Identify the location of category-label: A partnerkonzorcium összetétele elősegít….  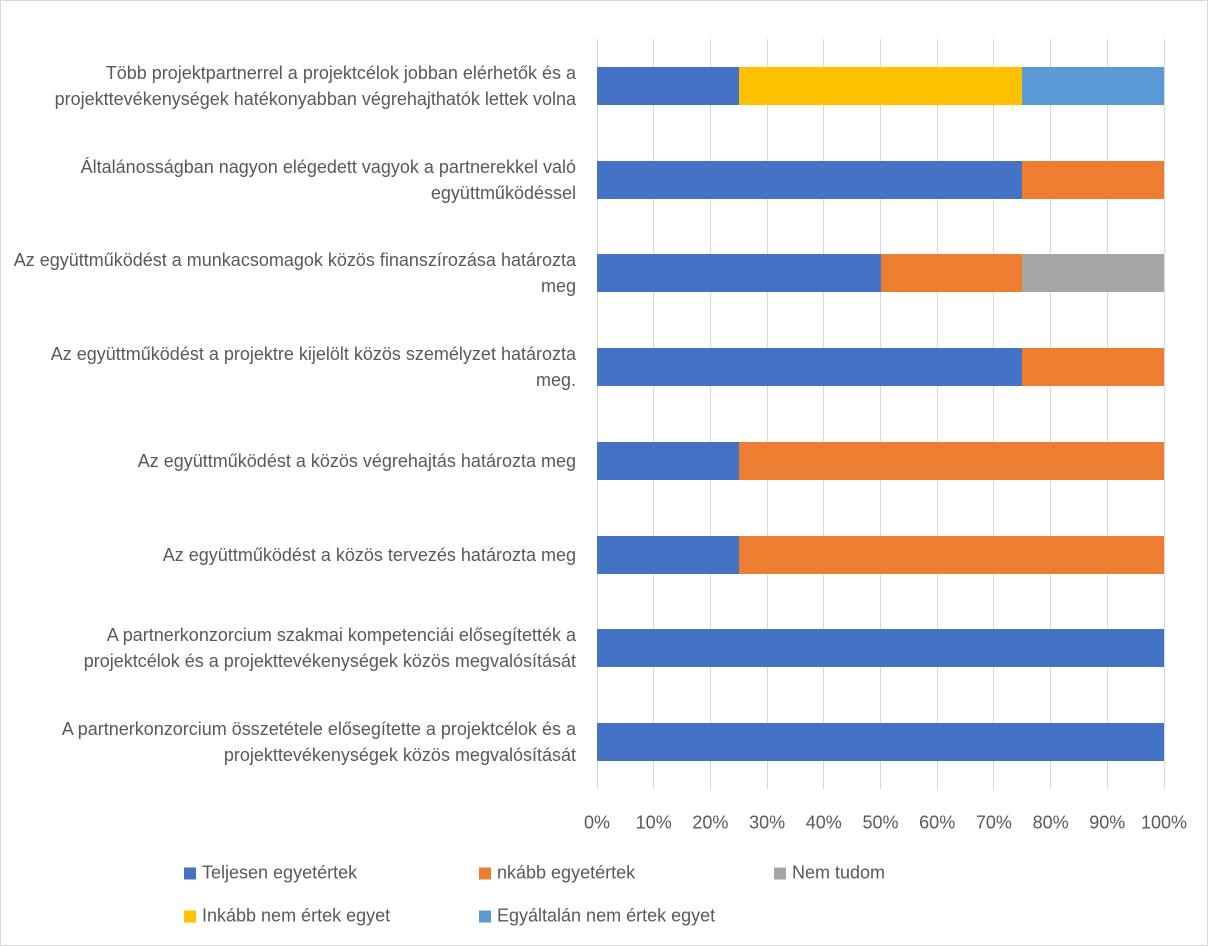
(318, 742).